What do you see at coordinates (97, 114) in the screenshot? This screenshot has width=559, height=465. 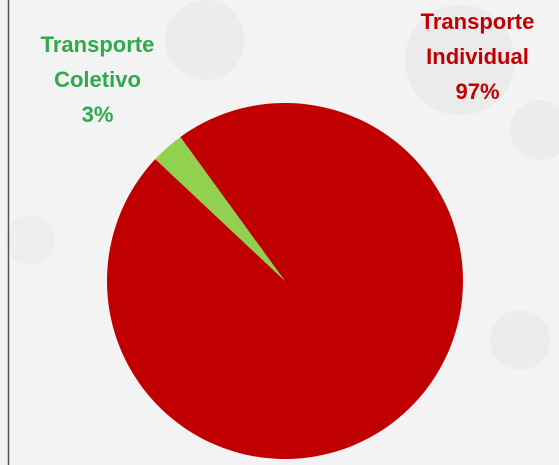 I see `value-label: 3%` at bounding box center [97, 114].